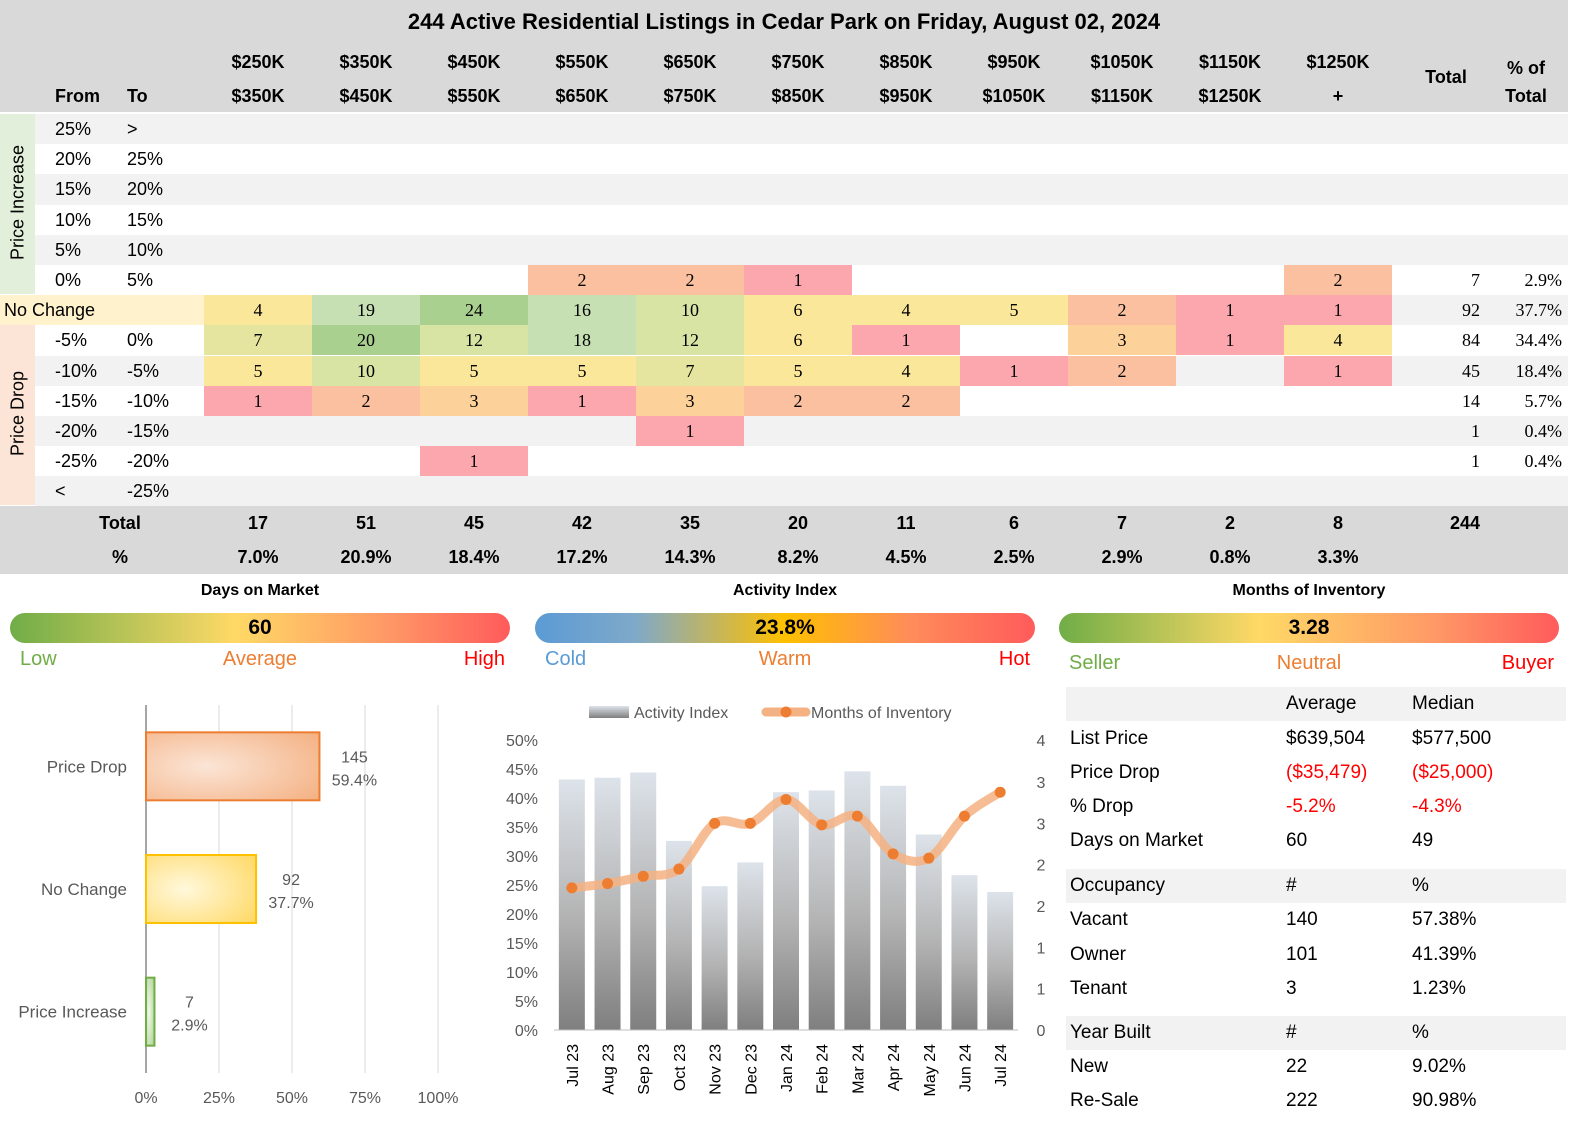 The height and width of the screenshot is (1143, 1573). What do you see at coordinates (1297, 840) in the screenshot?
I see `stat-col1: 60` at bounding box center [1297, 840].